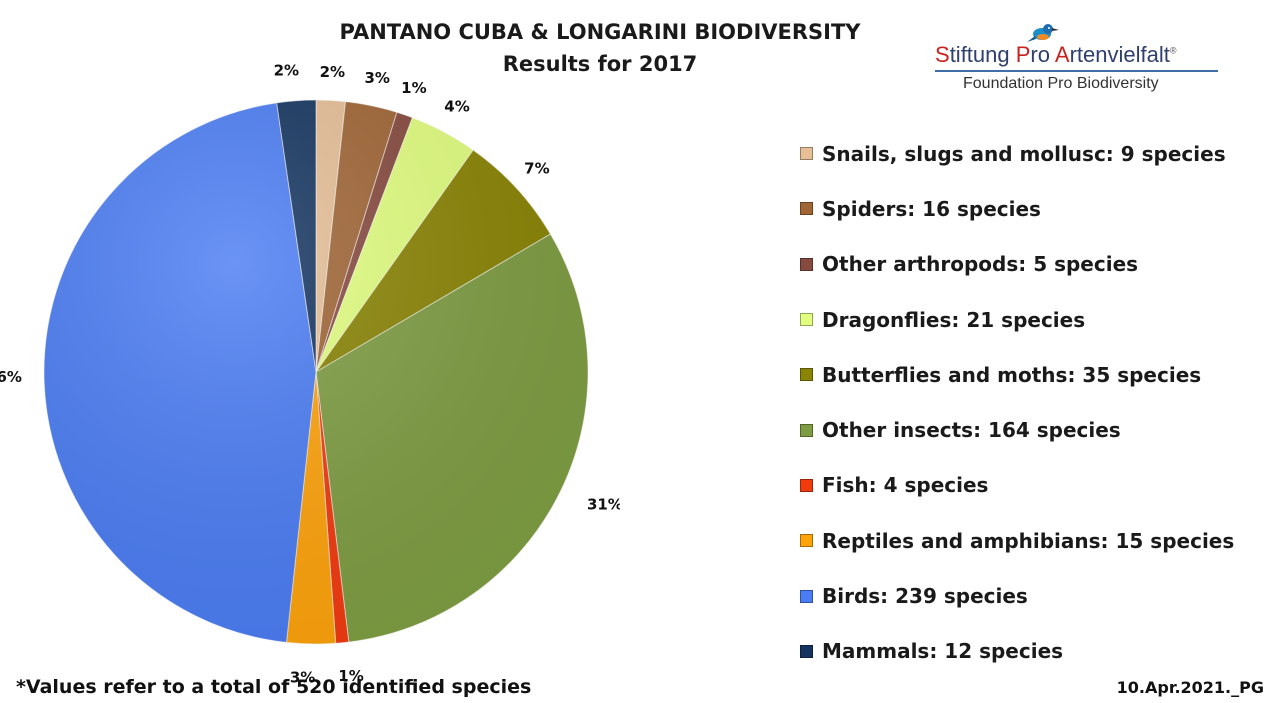 The width and height of the screenshot is (1280, 703). I want to click on pct-label-butterflies-and-moths: 7%, so click(536, 169).